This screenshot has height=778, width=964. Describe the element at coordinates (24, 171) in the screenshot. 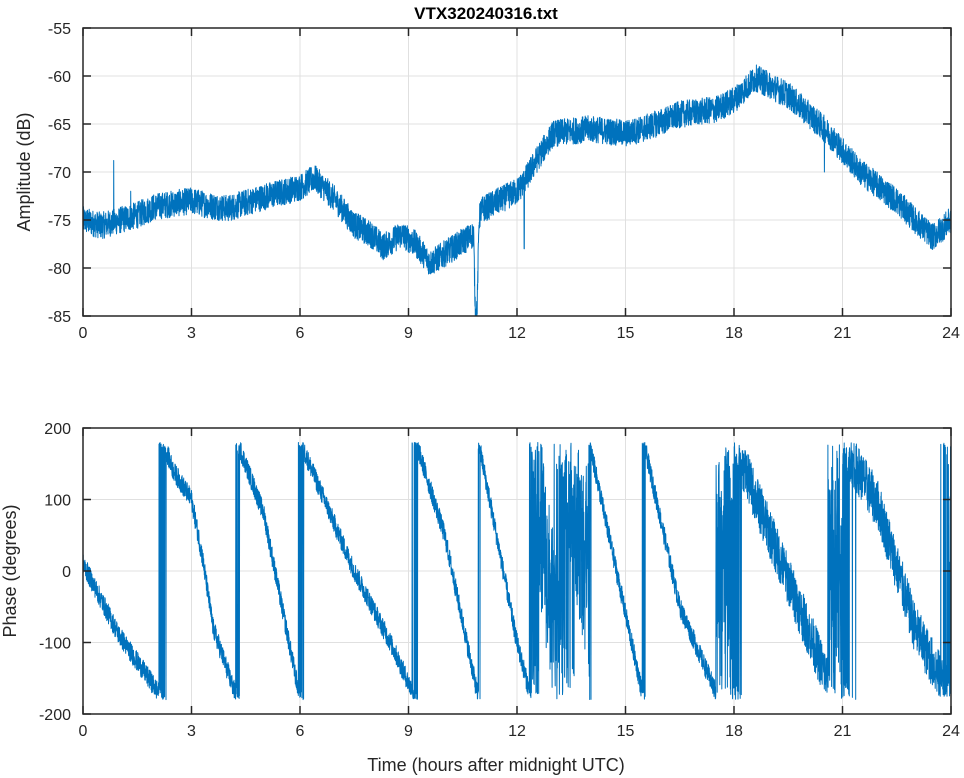

I see `amplitude-ylabel: Amplitude (dB)` at that location.